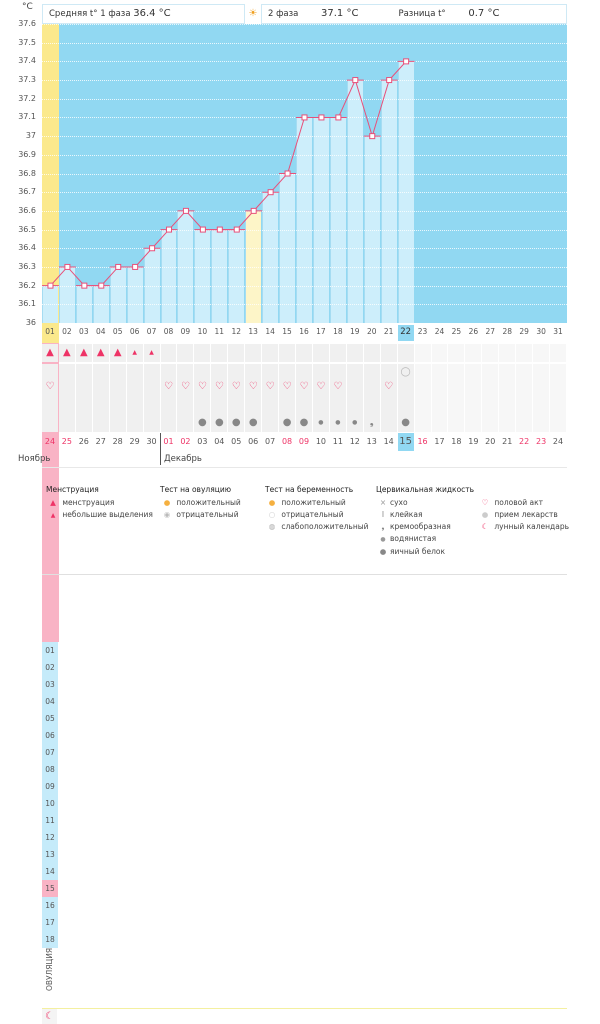 The height and width of the screenshot is (1024, 600). Describe the element at coordinates (219, 331) in the screenshot. I see `cycle-day-label: 11` at that location.